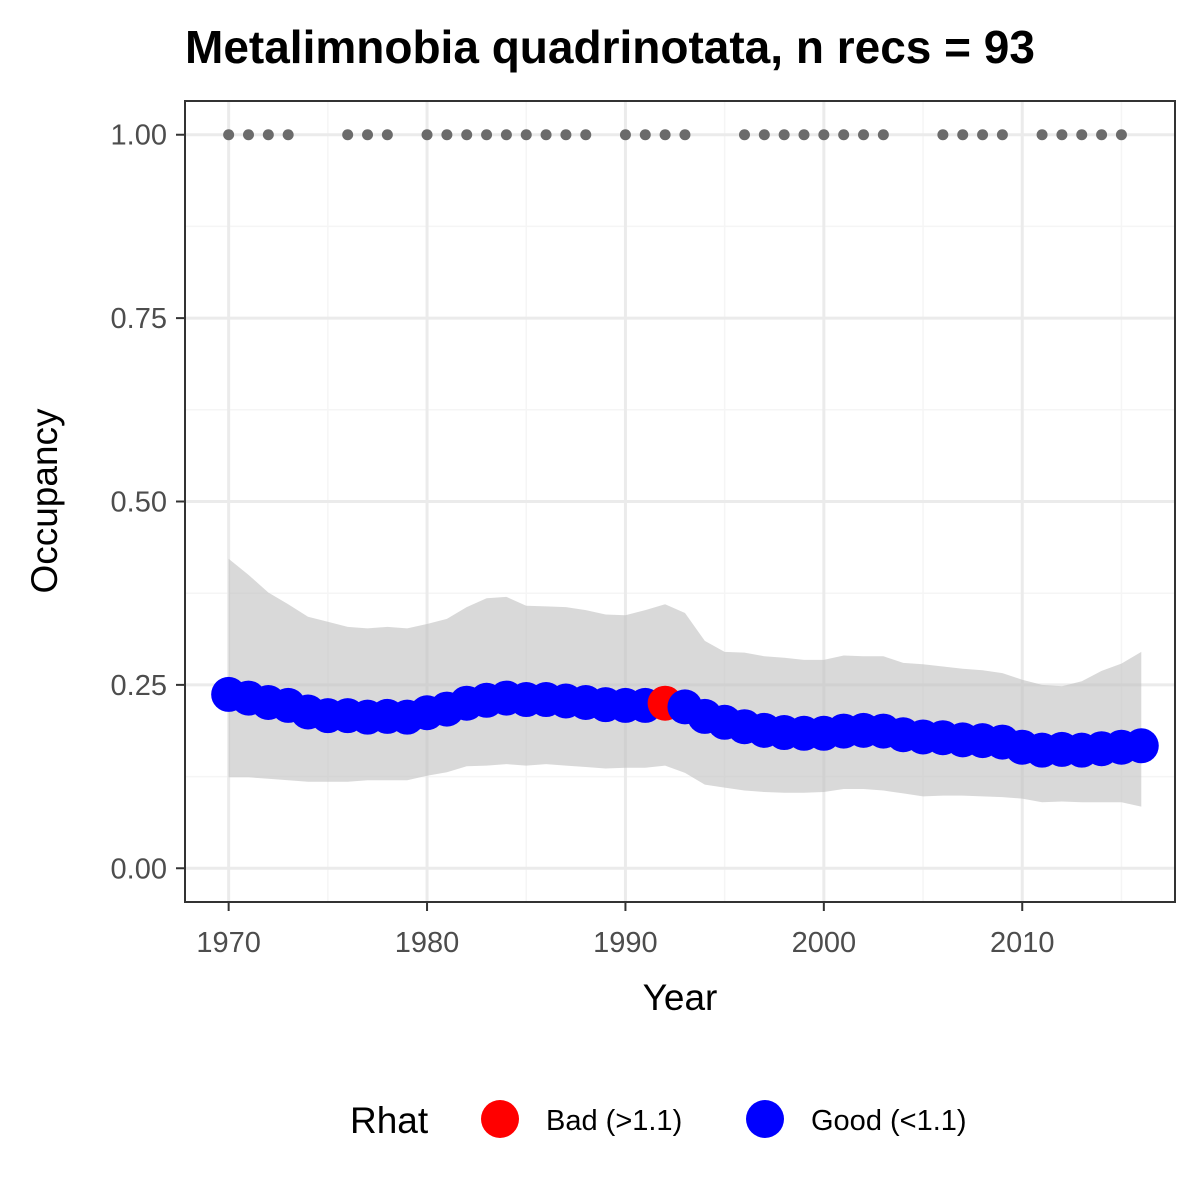 The image size is (1200, 1200). I want to click on y-tick-label: 1.00, so click(139, 136).